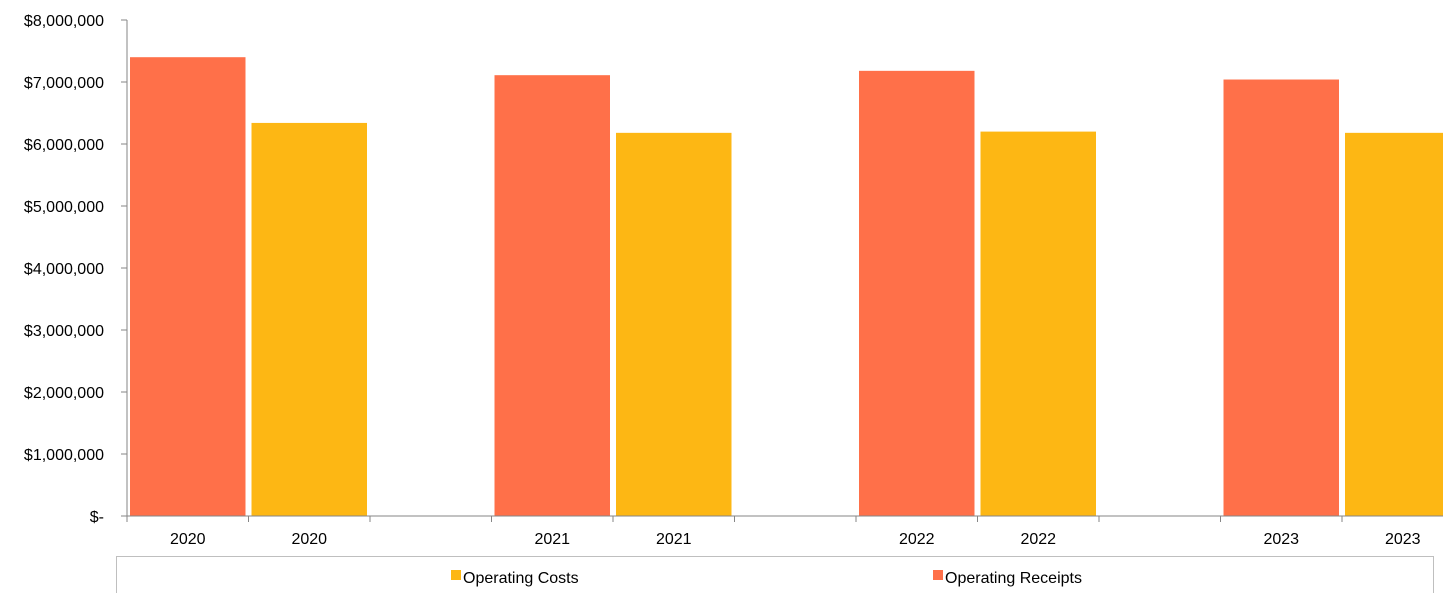 The height and width of the screenshot is (593, 1443). I want to click on legend-box, so click(775, 574).